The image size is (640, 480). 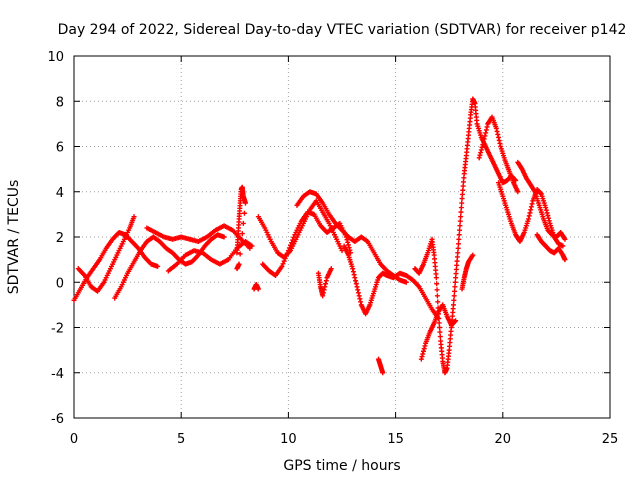 What do you see at coordinates (57, 419) in the screenshot?
I see `y-tick-label: -6` at bounding box center [57, 419].